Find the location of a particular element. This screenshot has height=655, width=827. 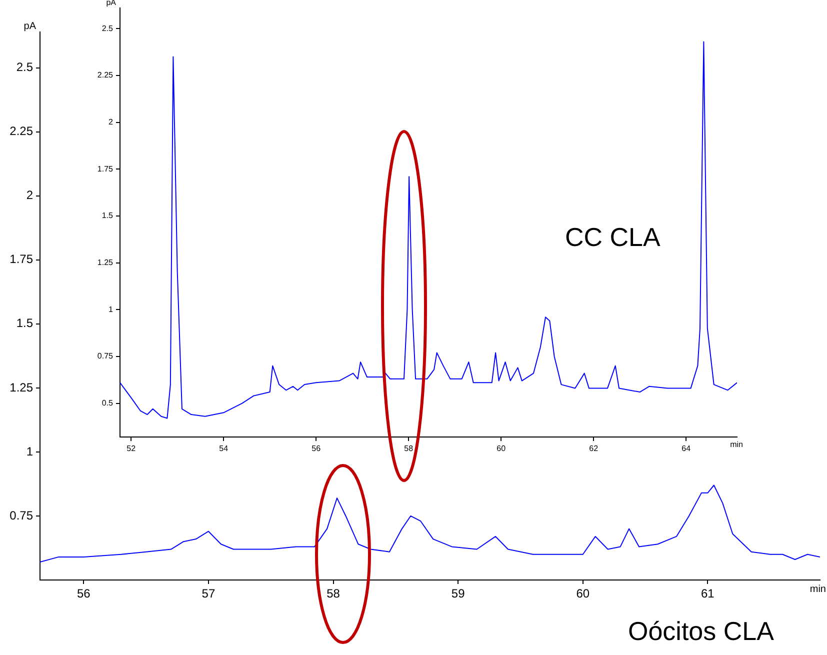

y-tick-label: 0.5 is located at coordinates (108, 403).